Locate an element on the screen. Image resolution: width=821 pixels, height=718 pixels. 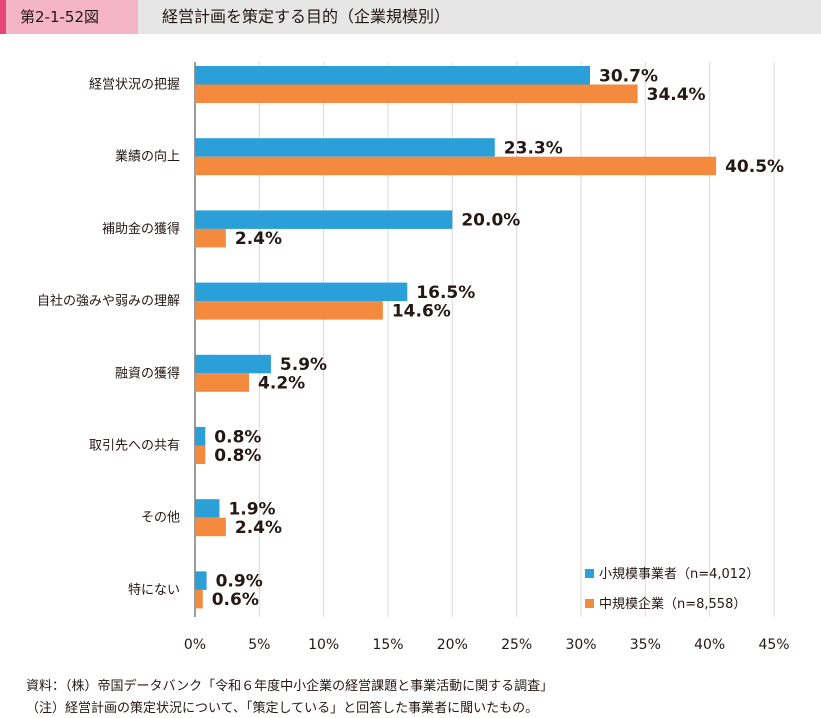
category-label: 自社の強みや弱みの理解 is located at coordinates (108, 301).